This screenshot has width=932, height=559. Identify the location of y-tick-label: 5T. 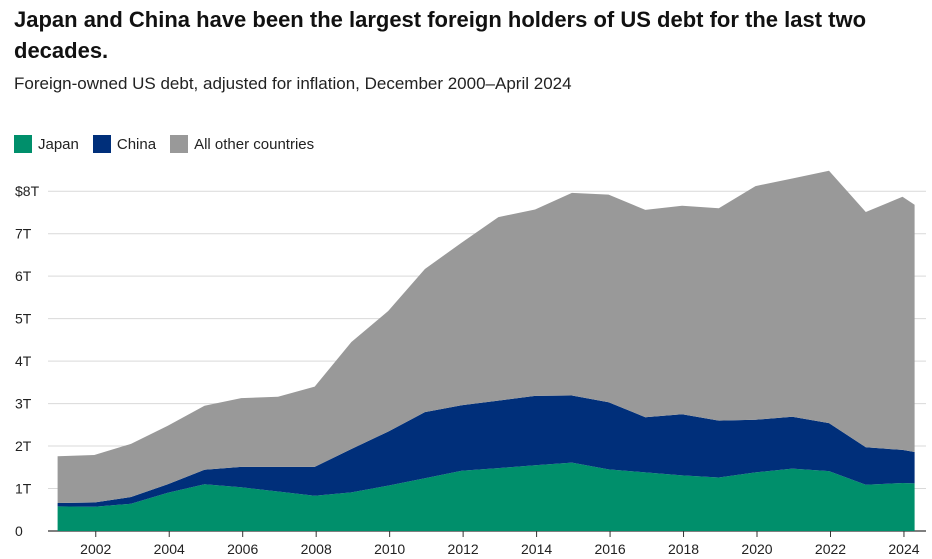
(23, 319).